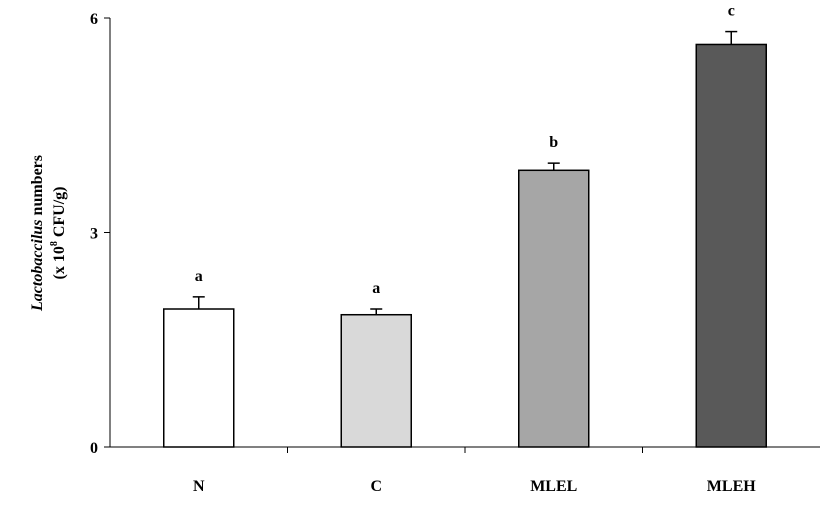 This screenshot has width=827, height=514. Describe the element at coordinates (37, 265) in the screenshot. I see `y-axis-title-italic: Lactobaccilus` at that location.